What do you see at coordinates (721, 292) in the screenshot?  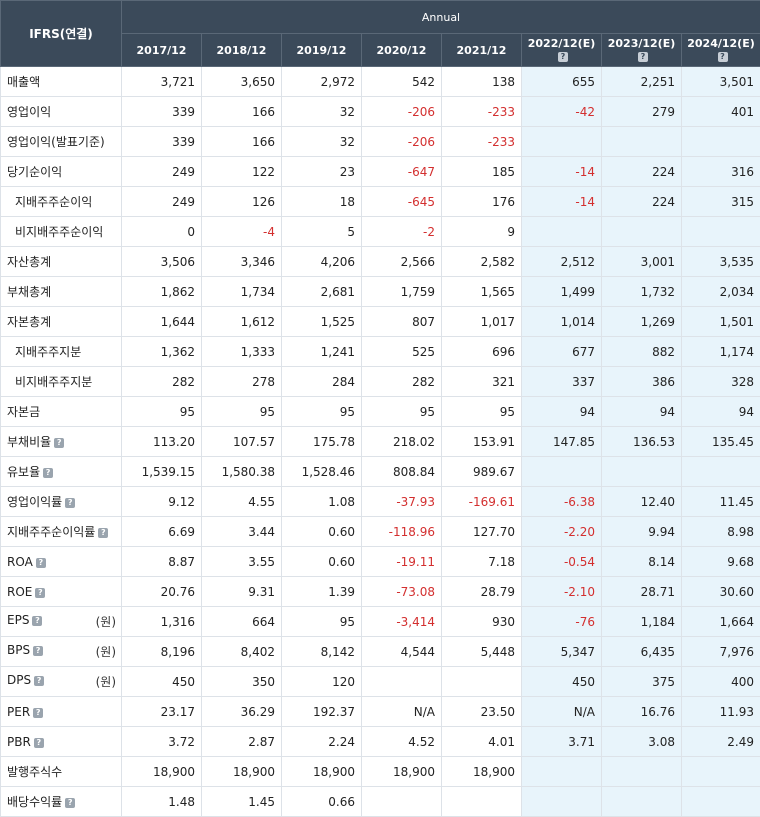 I see `value-cell: 2,034` at bounding box center [721, 292].